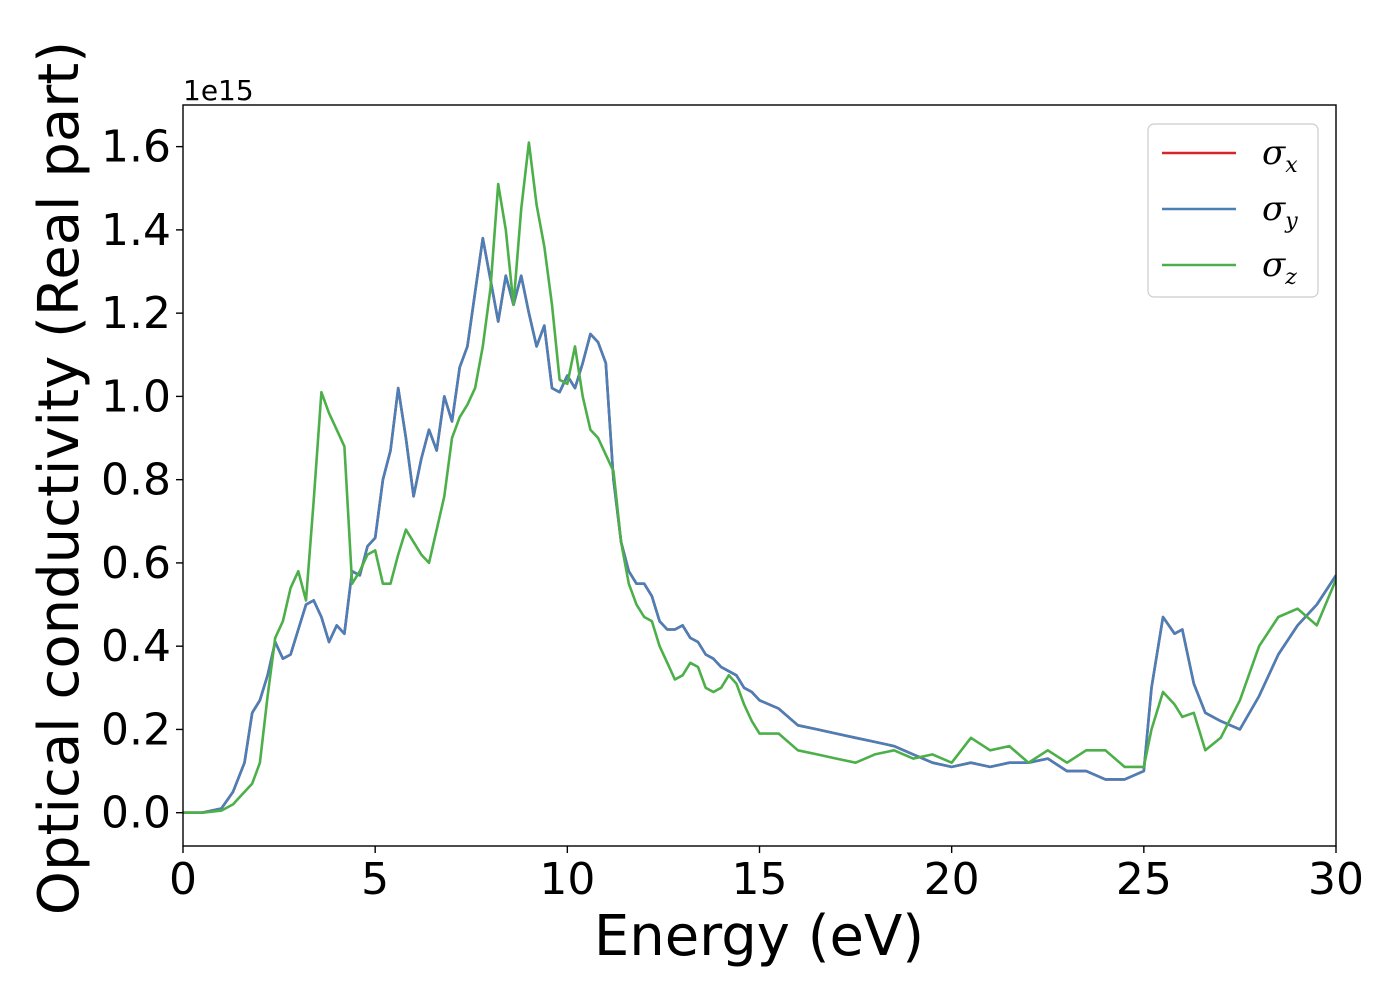  What do you see at coordinates (136, 396) in the screenshot?
I see `y-tick-label: 1.0` at bounding box center [136, 396].